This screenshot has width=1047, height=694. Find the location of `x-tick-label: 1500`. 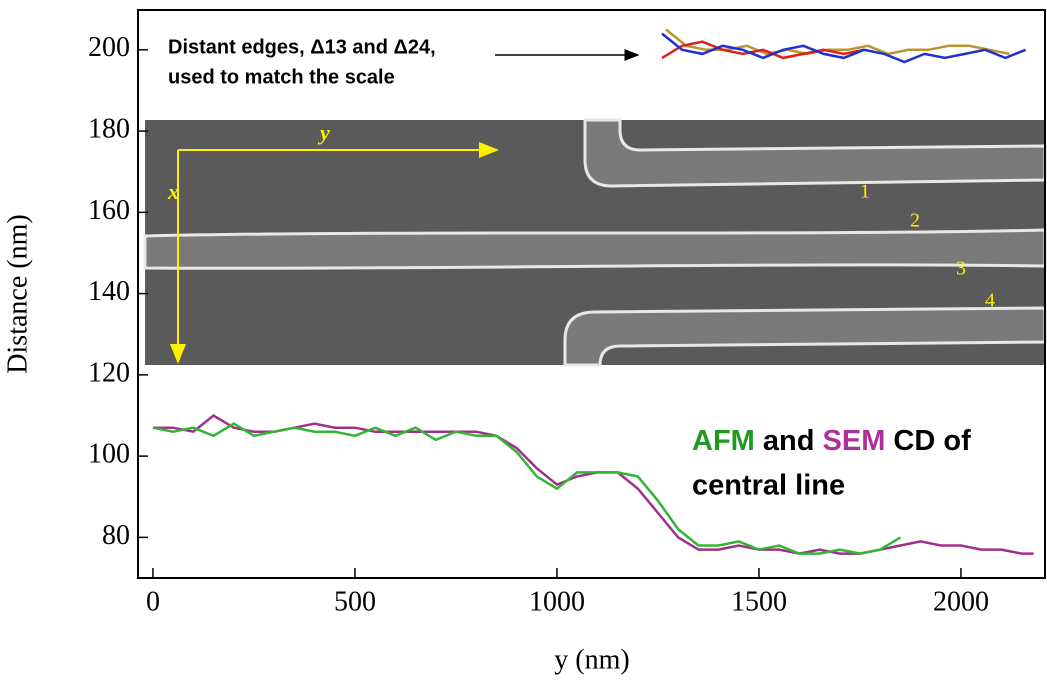

x-tick-label: 1500 is located at coordinates (759, 601).